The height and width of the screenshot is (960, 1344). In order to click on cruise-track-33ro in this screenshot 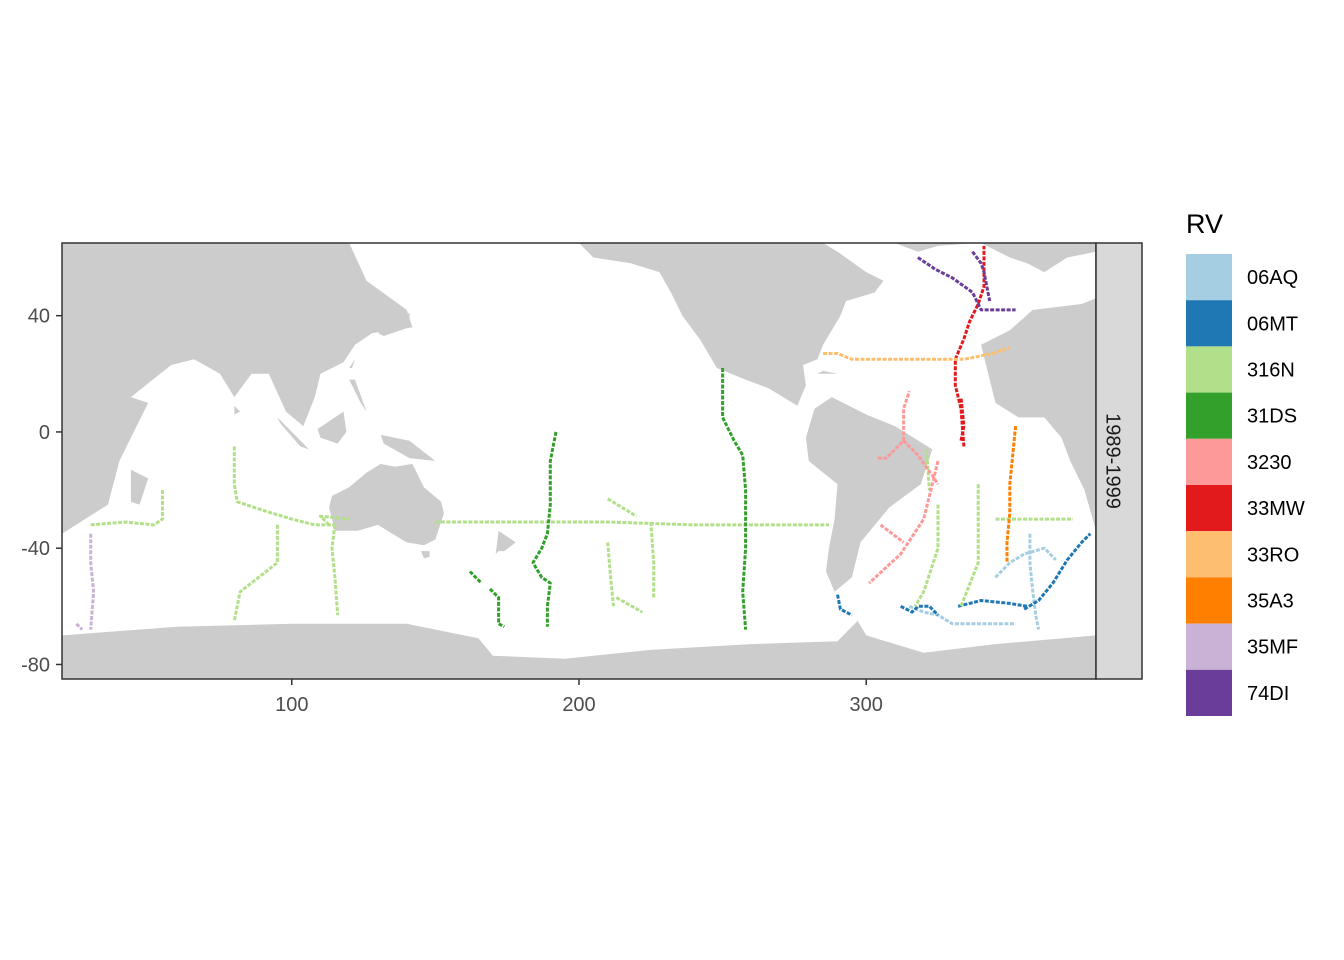, I will do `click(917, 353)`.